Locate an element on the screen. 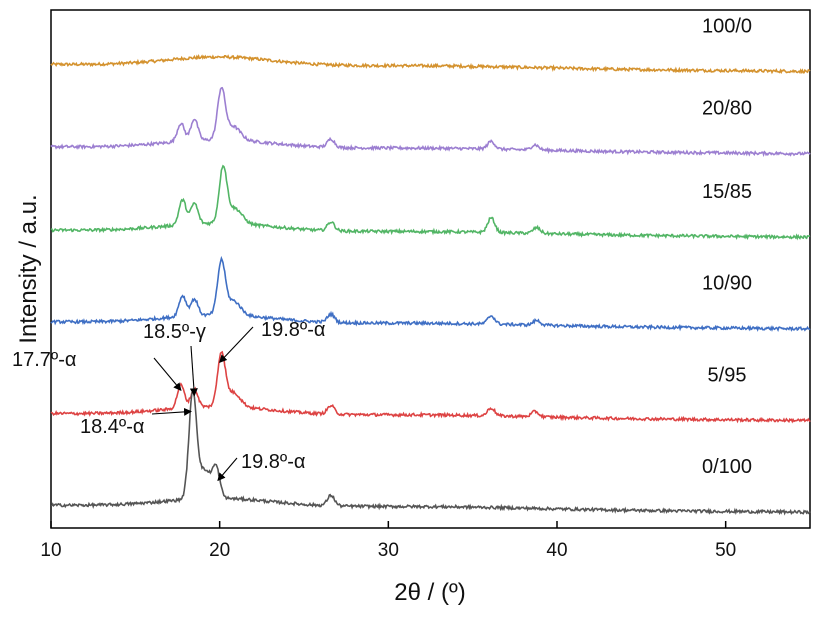  x-axis-ticks: 10 20 30 40 50 is located at coordinates (388, 541).